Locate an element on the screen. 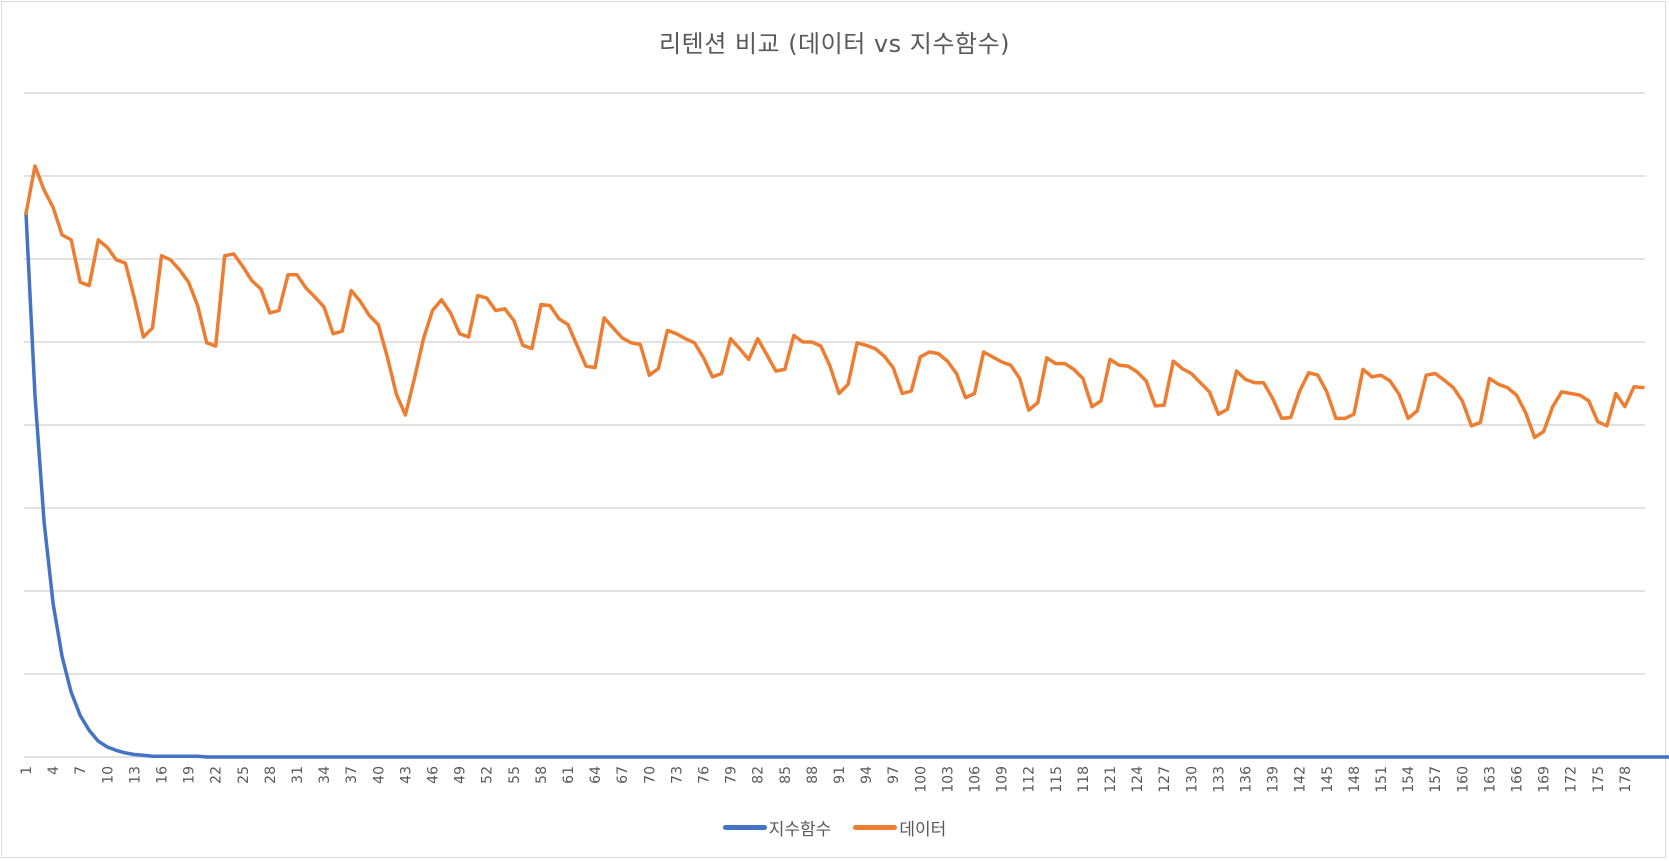 This screenshot has width=1669, height=861. x-tick-label: 22 is located at coordinates (217, 775).